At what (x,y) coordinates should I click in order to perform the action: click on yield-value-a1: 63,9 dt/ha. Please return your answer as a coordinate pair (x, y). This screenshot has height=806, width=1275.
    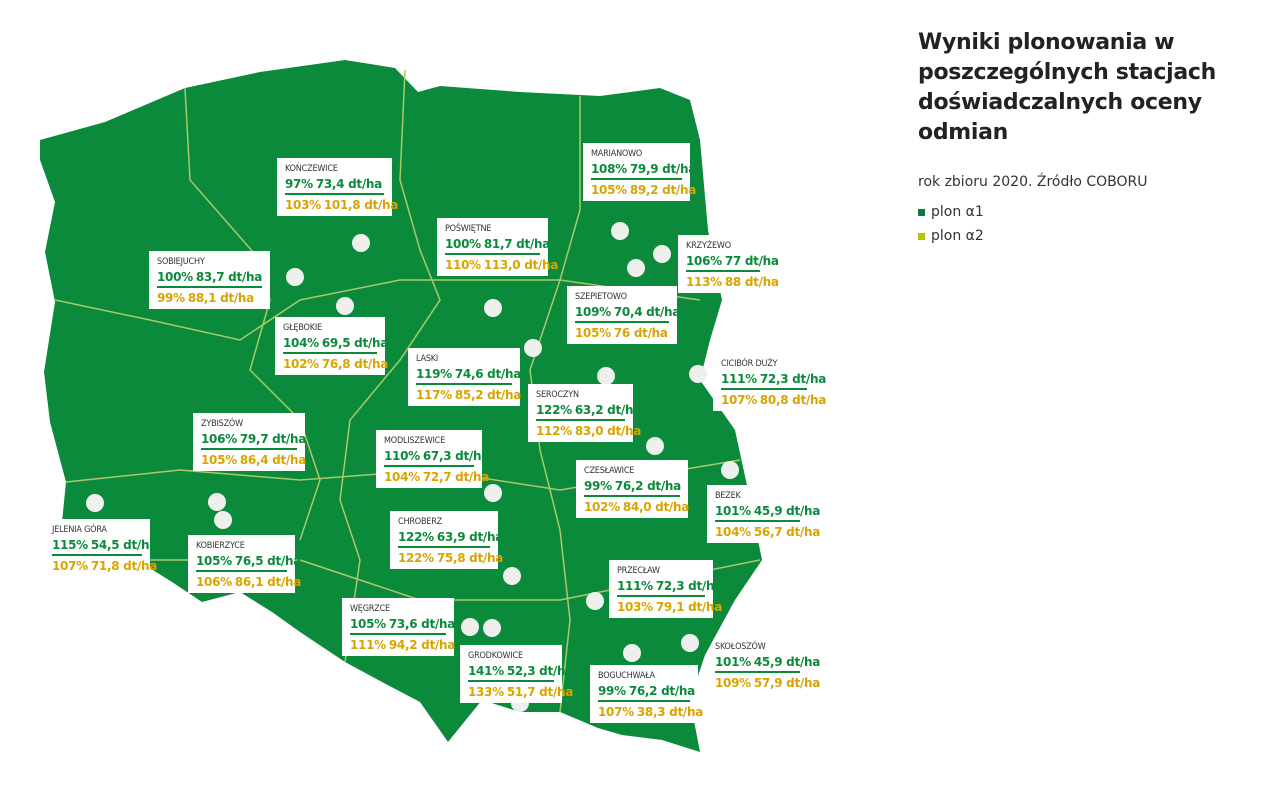
    Looking at the image, I should click on (470, 537).